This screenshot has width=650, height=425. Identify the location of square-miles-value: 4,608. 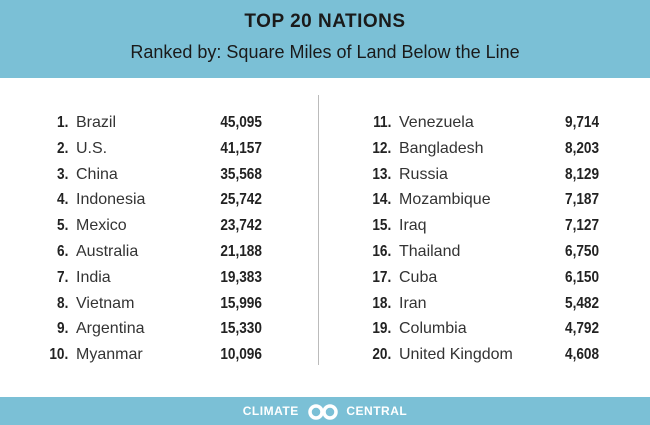
(581, 355).